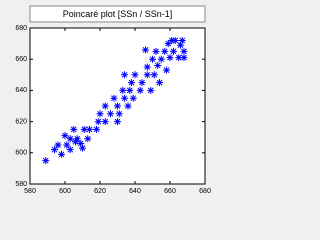  Describe the element at coordinates (21, 153) in the screenshot. I see `y-tick-label: 600` at that location.